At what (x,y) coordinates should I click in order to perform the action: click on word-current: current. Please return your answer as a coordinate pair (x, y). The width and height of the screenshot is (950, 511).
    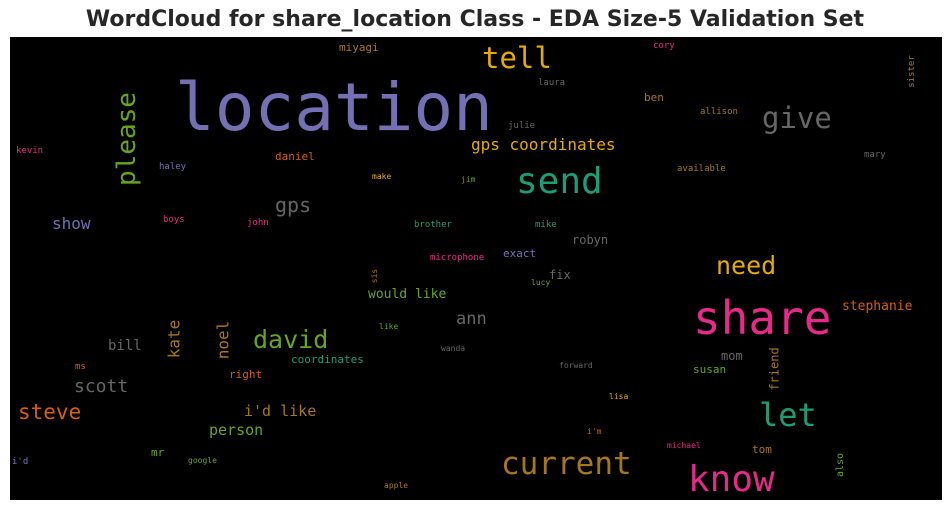
    Looking at the image, I should click on (566, 464).